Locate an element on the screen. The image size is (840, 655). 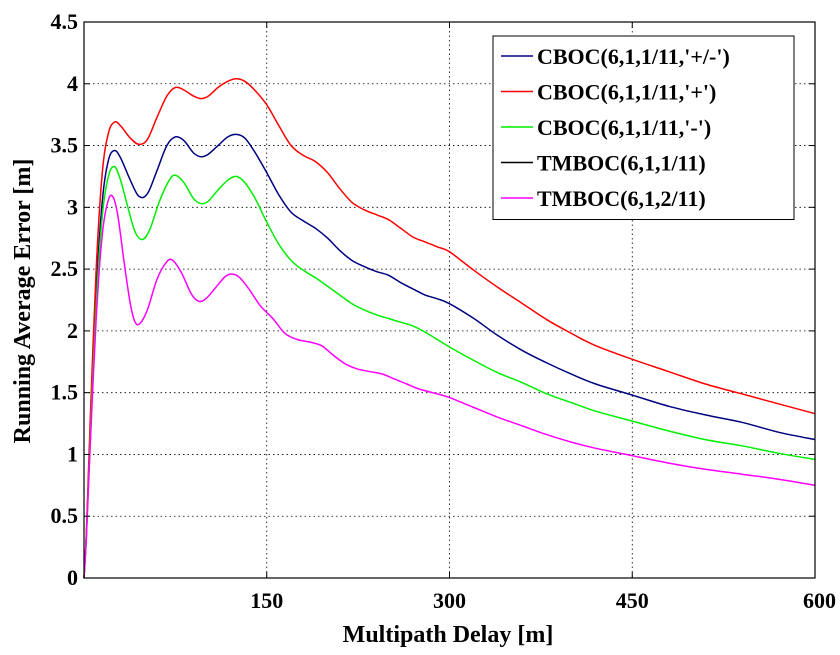
y-tick-label-3: 1.5 is located at coordinates (65, 392).